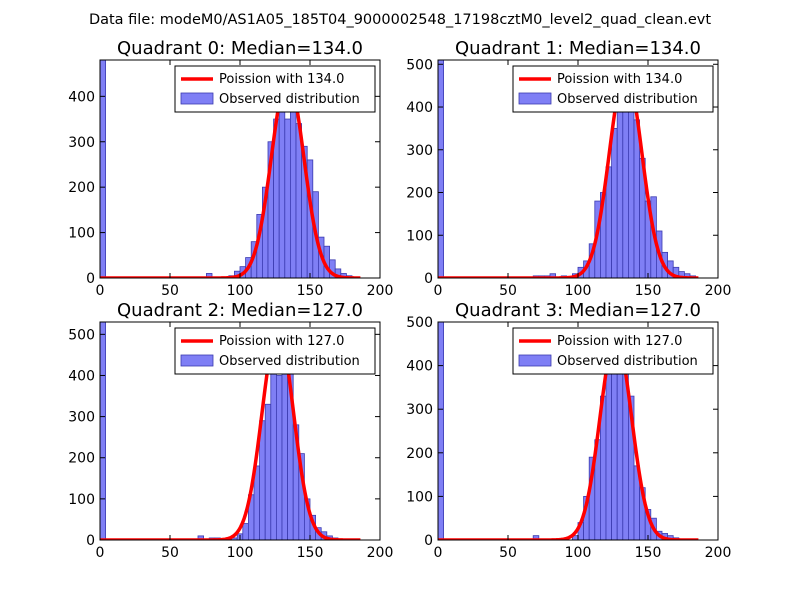  What do you see at coordinates (578, 310) in the screenshot?
I see `chart-title: Quadrant 3: Median=127.0` at bounding box center [578, 310].